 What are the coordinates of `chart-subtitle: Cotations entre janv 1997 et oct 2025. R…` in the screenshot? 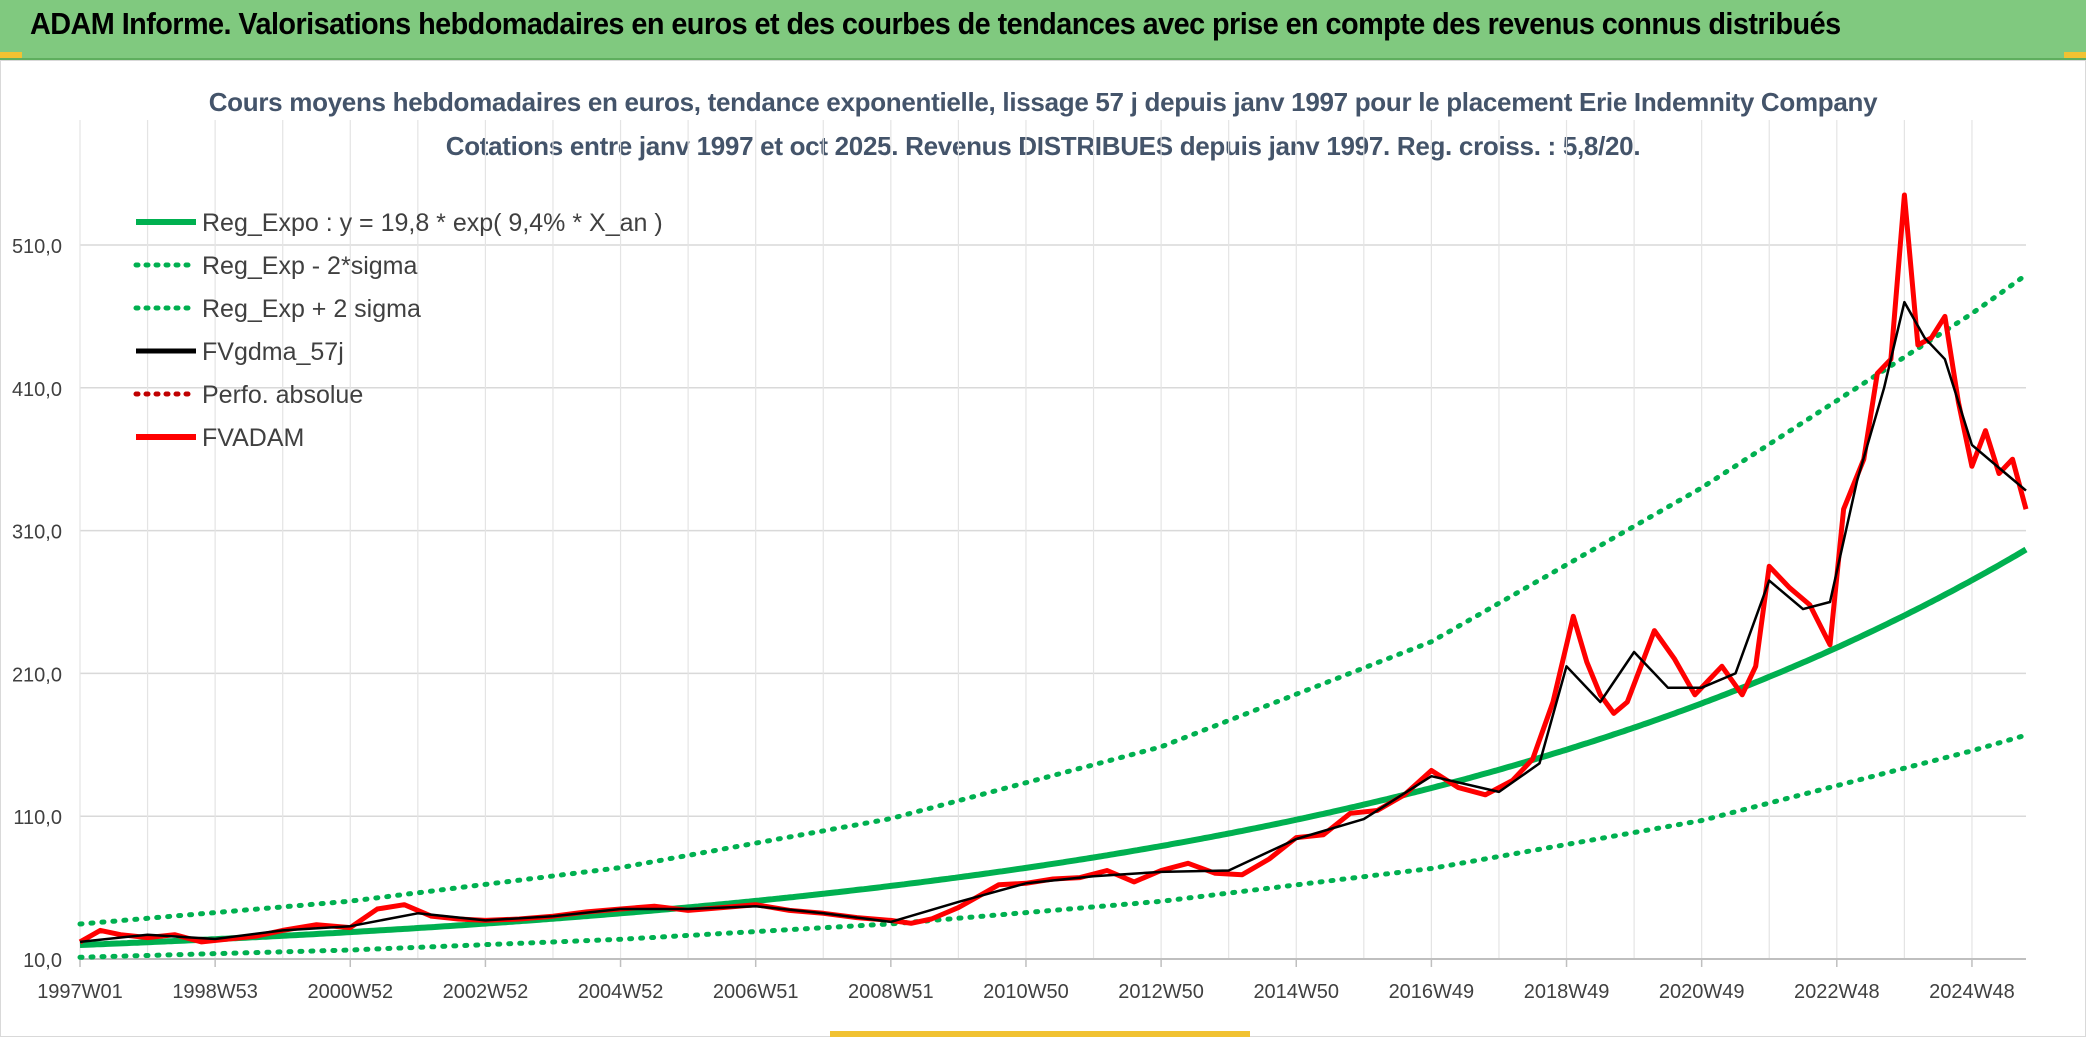 It's located at (1043, 146).